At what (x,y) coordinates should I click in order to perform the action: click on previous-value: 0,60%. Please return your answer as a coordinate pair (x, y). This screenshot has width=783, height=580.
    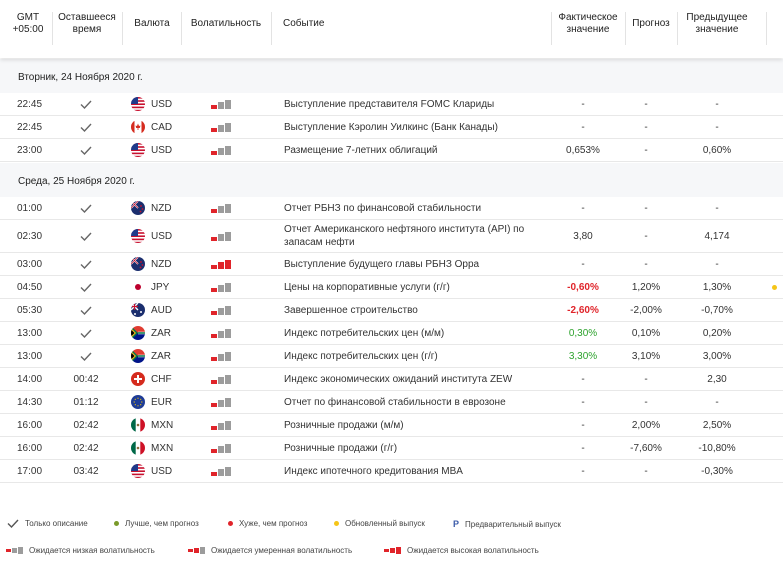
    Looking at the image, I should click on (717, 150).